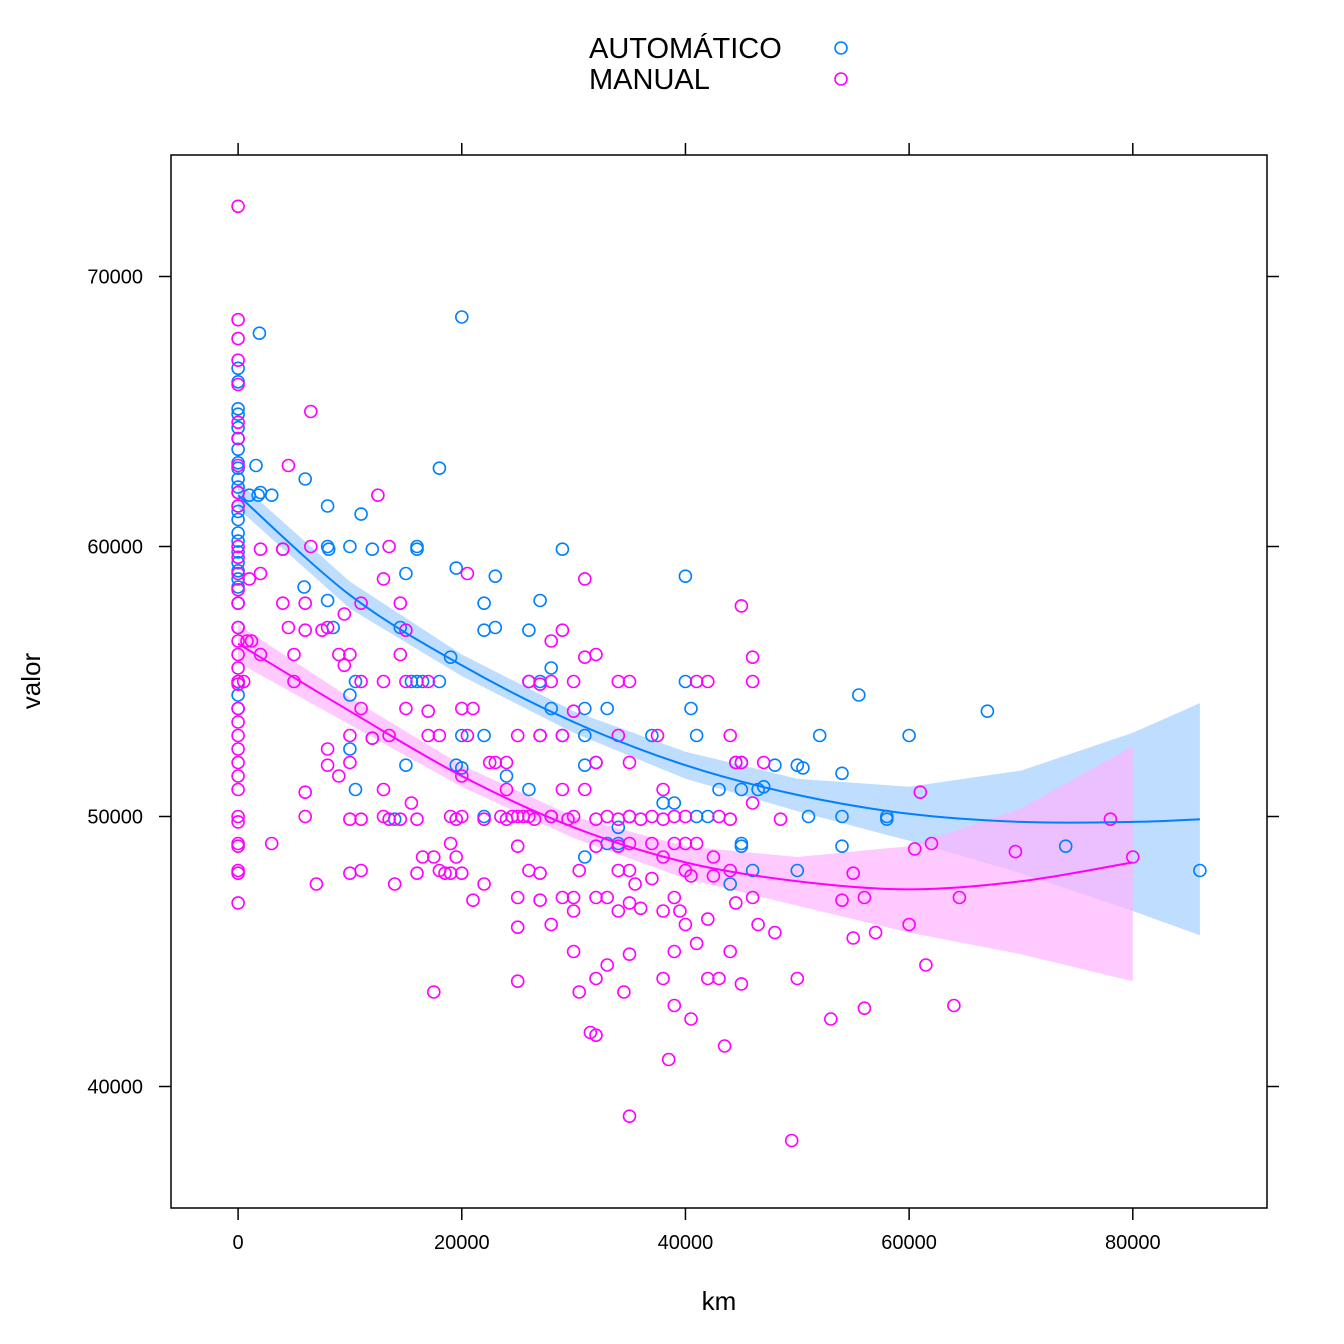 The width and height of the screenshot is (1344, 1344). Describe the element at coordinates (115, 1088) in the screenshot. I see `y-tick-label: 40000` at that location.